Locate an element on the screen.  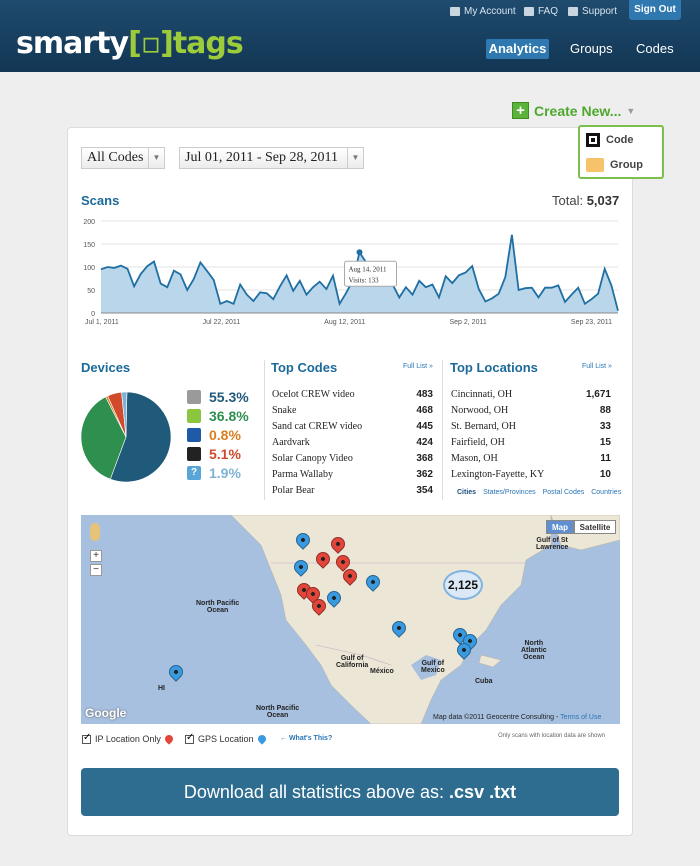
codes-select: All Codes ▼ is located at coordinates (123, 158).